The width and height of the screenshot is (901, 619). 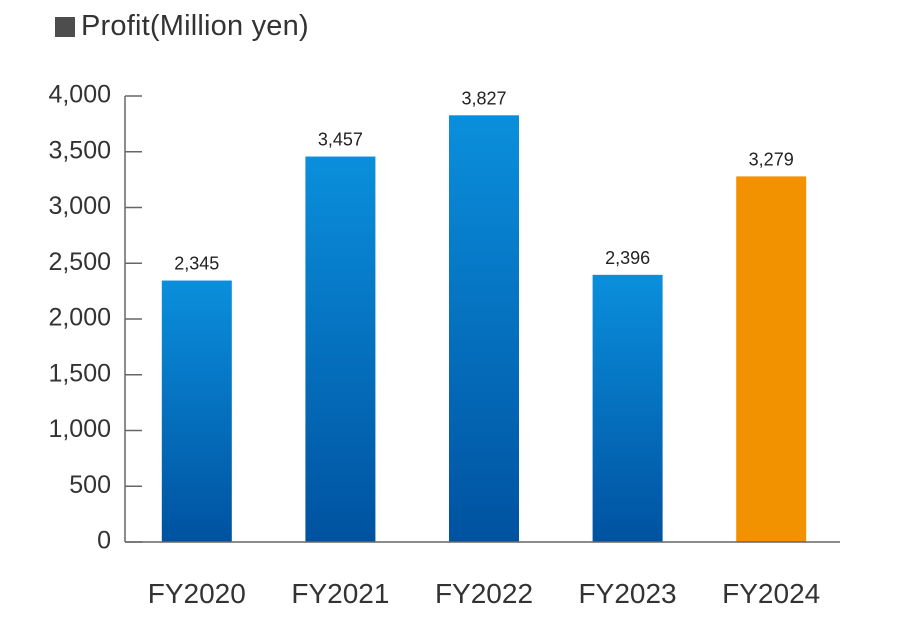 I want to click on y-tick-label: 0, so click(x=104, y=541).